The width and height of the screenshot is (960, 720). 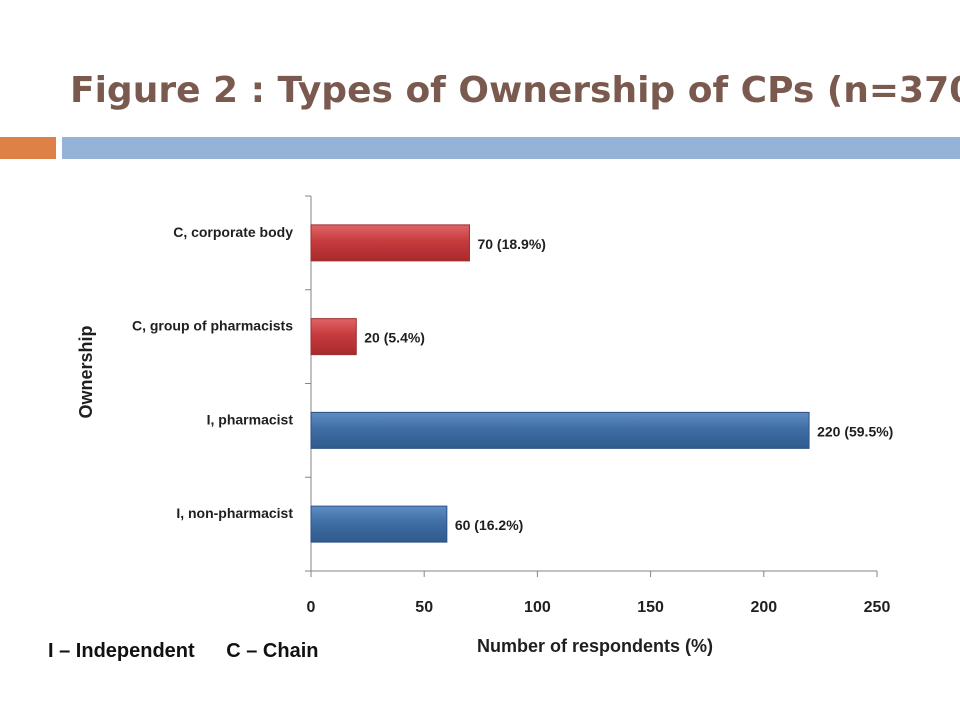 I want to click on data-label: 220 (59.5%), so click(x=855, y=431).